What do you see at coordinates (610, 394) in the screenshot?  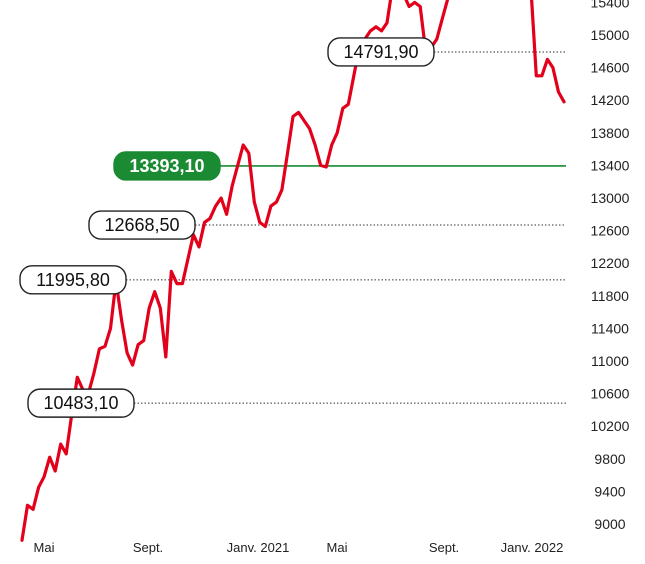 I see `y-tick-label: 10600` at bounding box center [610, 394].